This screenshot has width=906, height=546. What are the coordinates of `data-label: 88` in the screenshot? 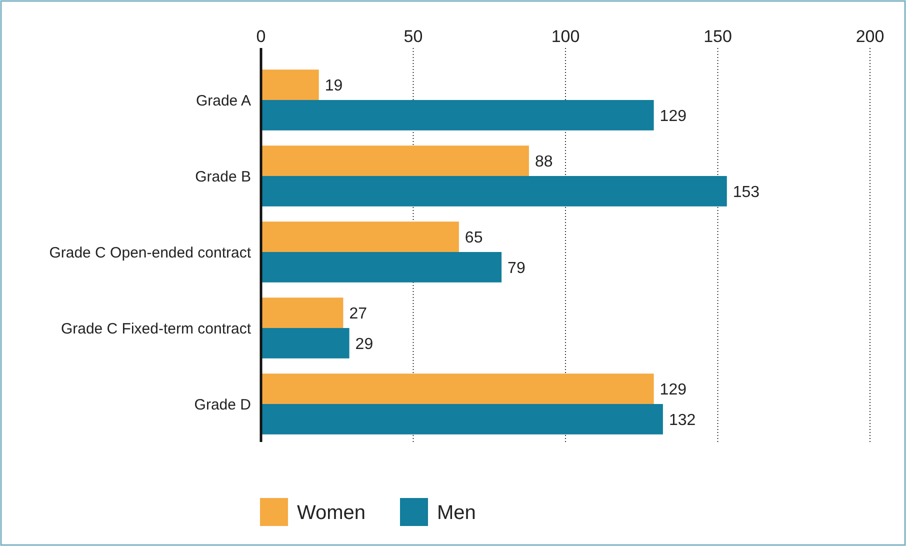 It's located at (543, 161).